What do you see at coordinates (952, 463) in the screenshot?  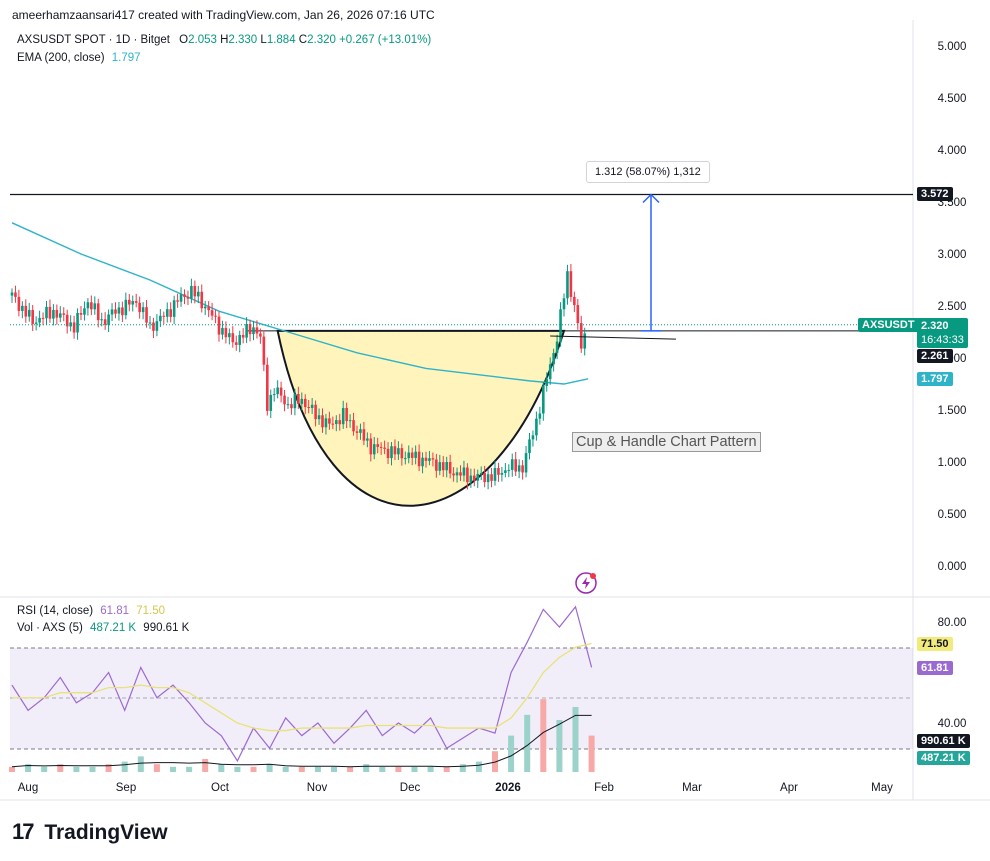 I see `price-tick: 1.000` at bounding box center [952, 463].